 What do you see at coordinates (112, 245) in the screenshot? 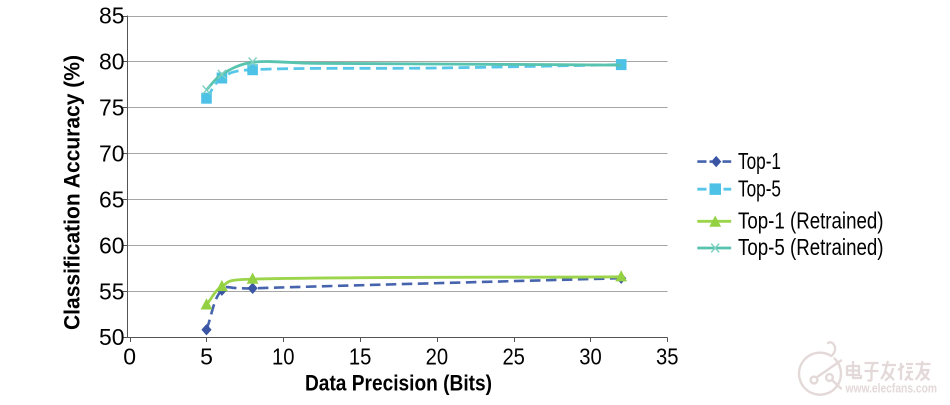
I see `svg-text: 60` at bounding box center [112, 245].